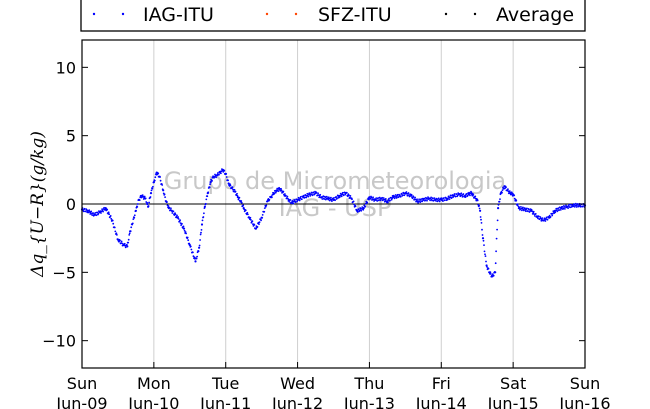 The width and height of the screenshot is (650, 409). Describe the element at coordinates (82, 383) in the screenshot. I see `x-tick-day: Sun` at that location.